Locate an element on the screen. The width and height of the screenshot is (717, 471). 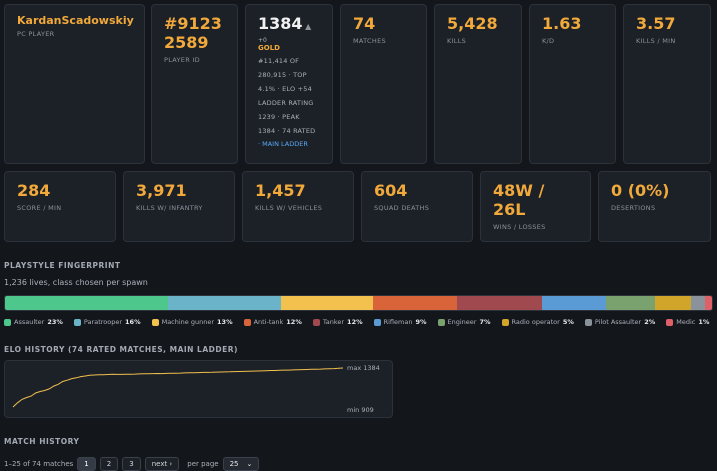
stat-value: 604 is located at coordinates (391, 190).